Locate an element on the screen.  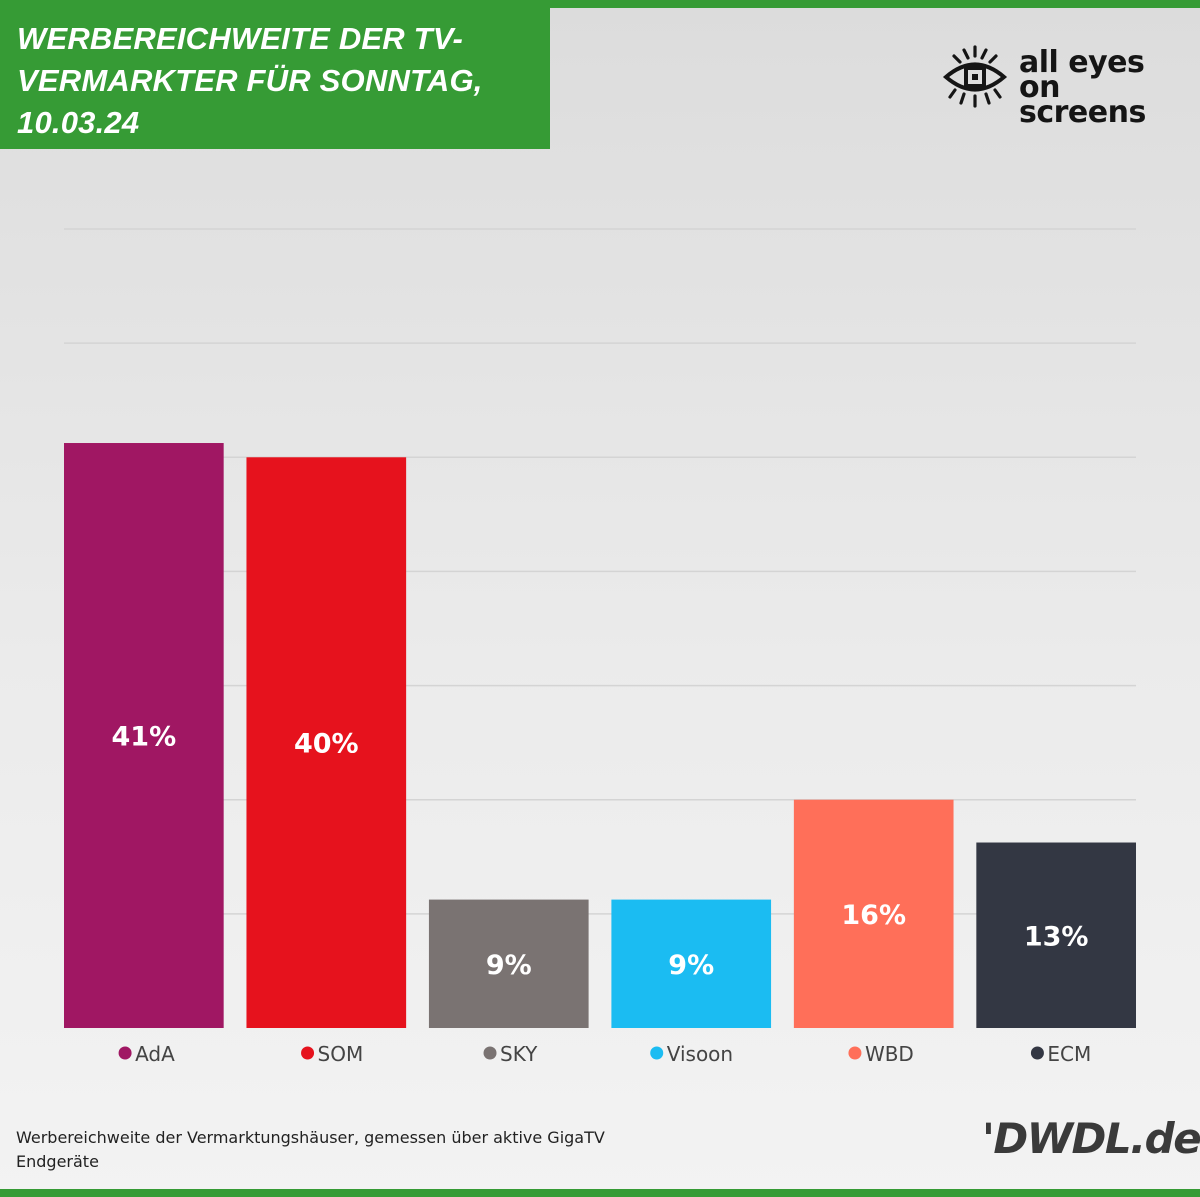
dwdl-brand-logo: 'DWDL.de is located at coordinates (1091, 1138).